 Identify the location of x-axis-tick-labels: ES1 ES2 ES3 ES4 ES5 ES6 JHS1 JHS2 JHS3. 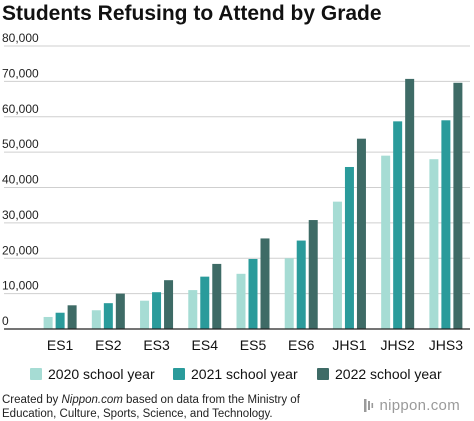
(255, 345).